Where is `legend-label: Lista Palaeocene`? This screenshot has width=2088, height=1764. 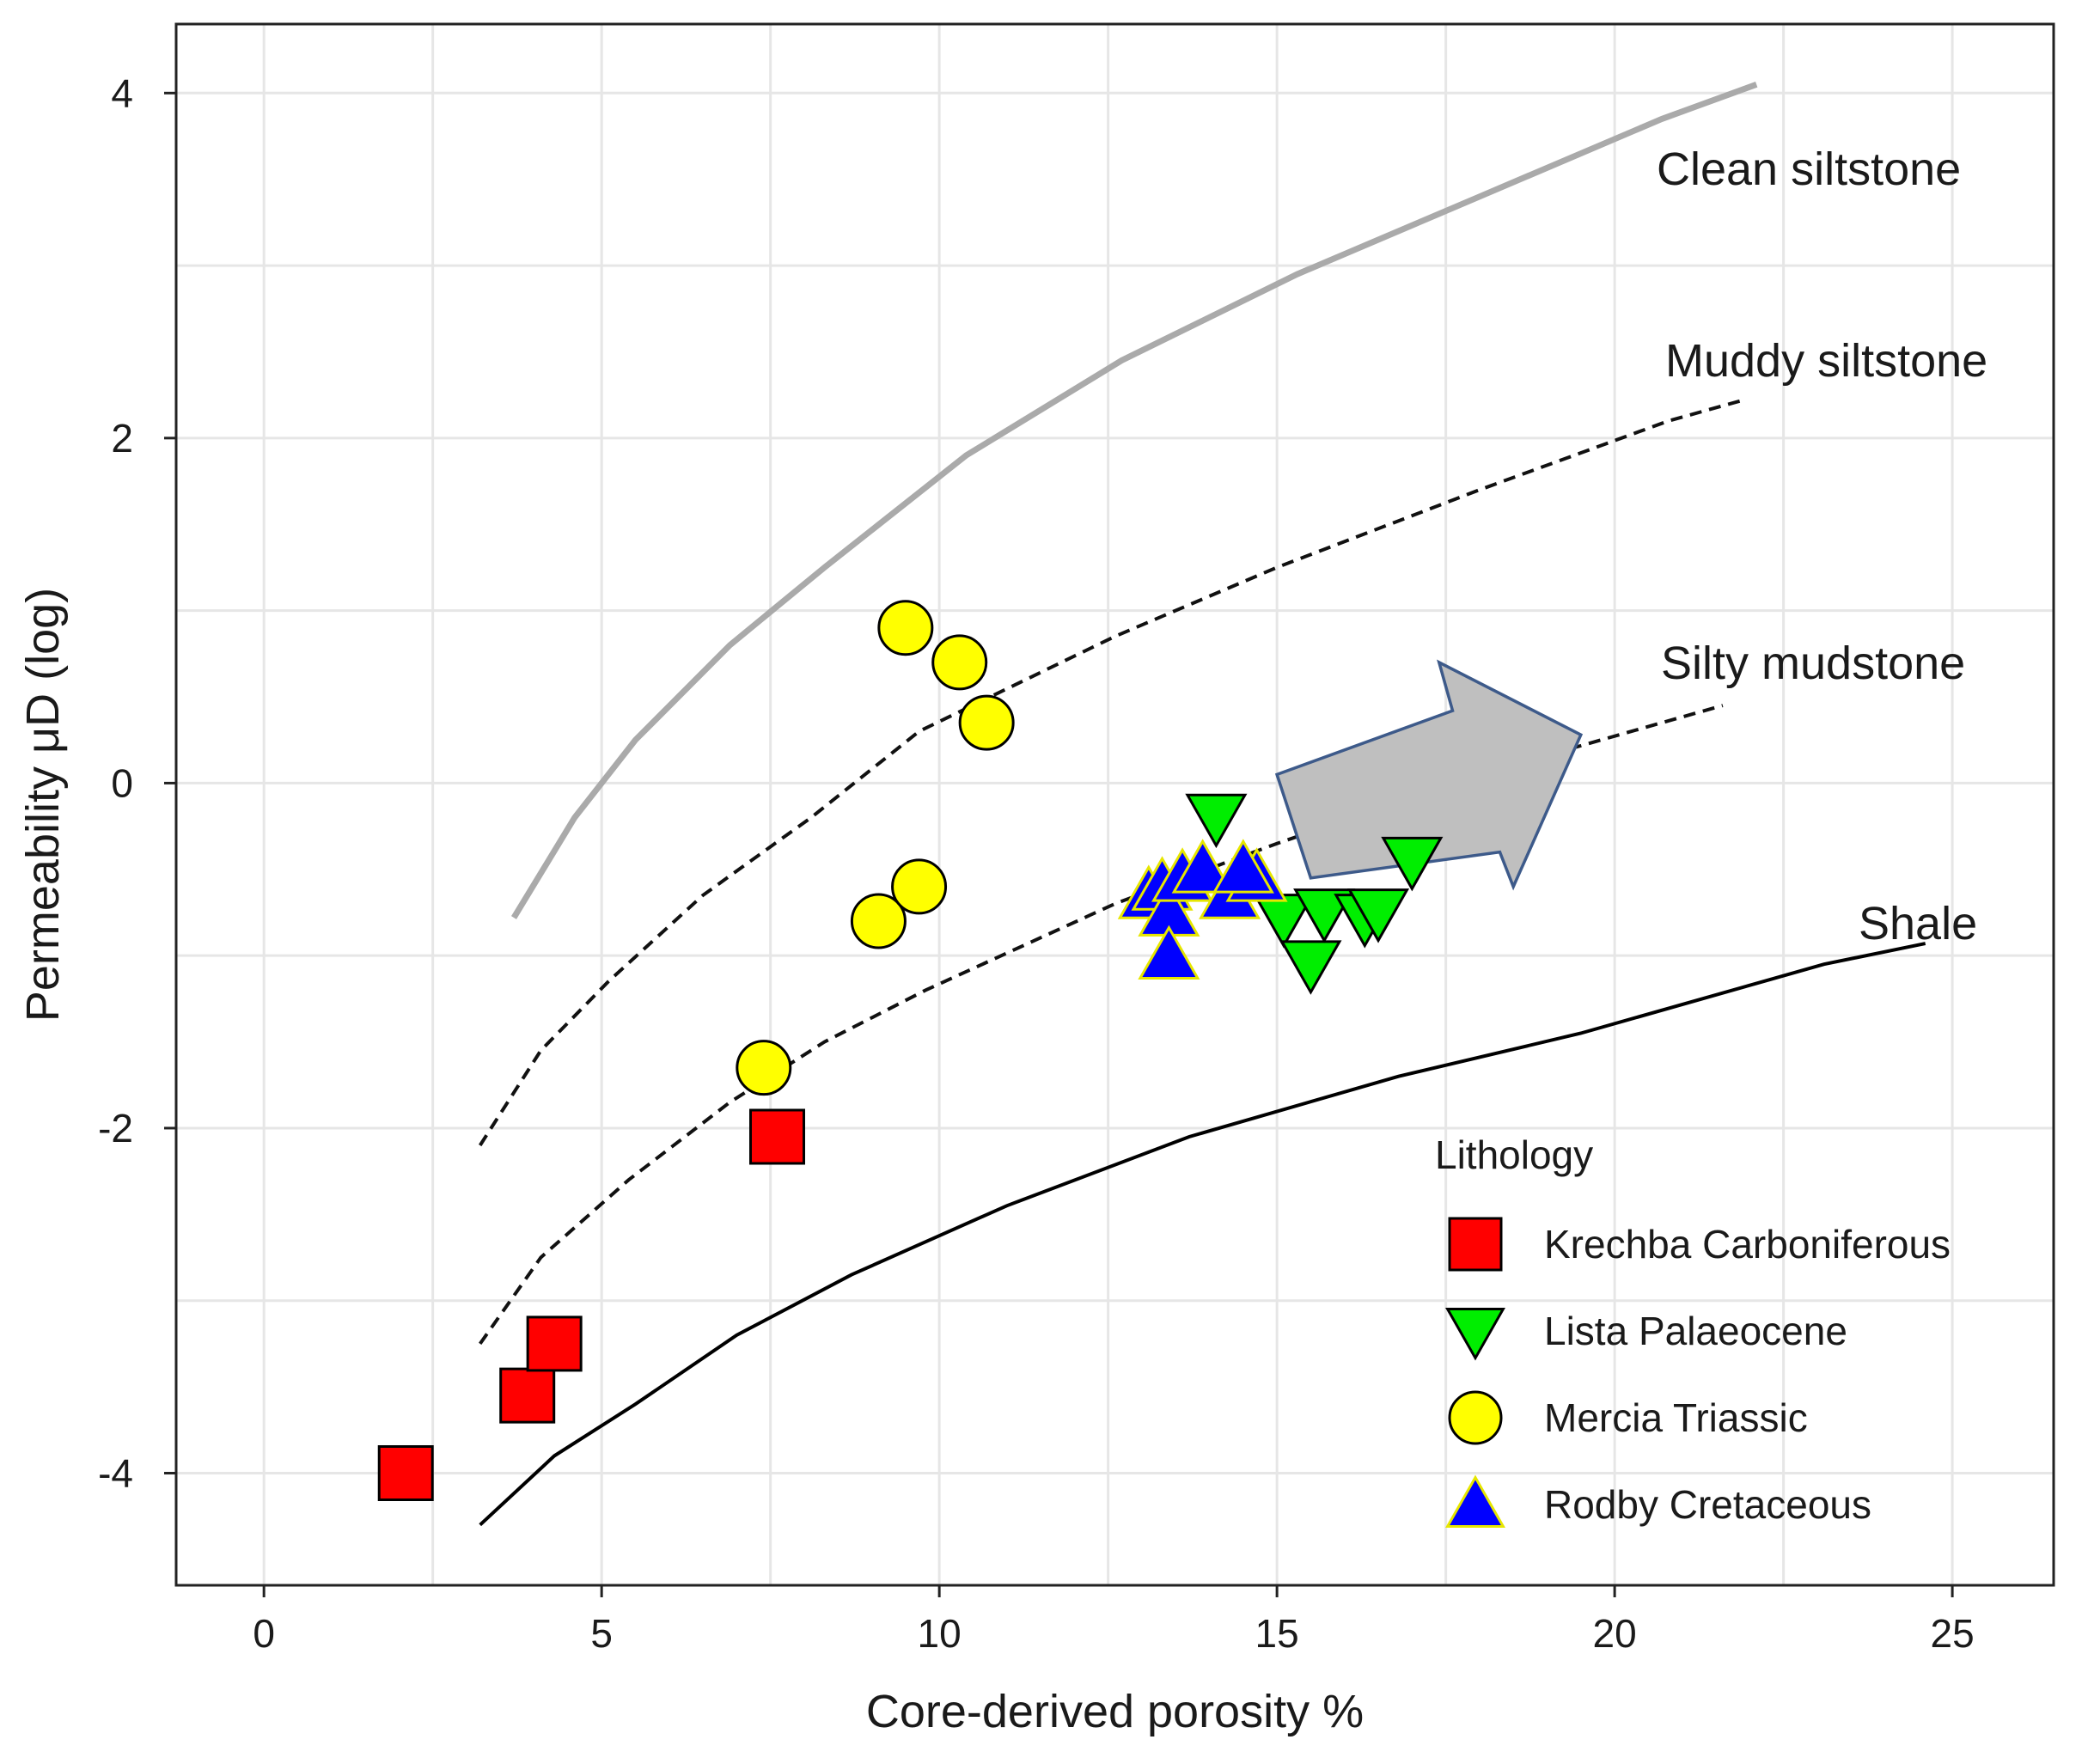 legend-label: Lista Palaeocene is located at coordinates (1695, 1331).